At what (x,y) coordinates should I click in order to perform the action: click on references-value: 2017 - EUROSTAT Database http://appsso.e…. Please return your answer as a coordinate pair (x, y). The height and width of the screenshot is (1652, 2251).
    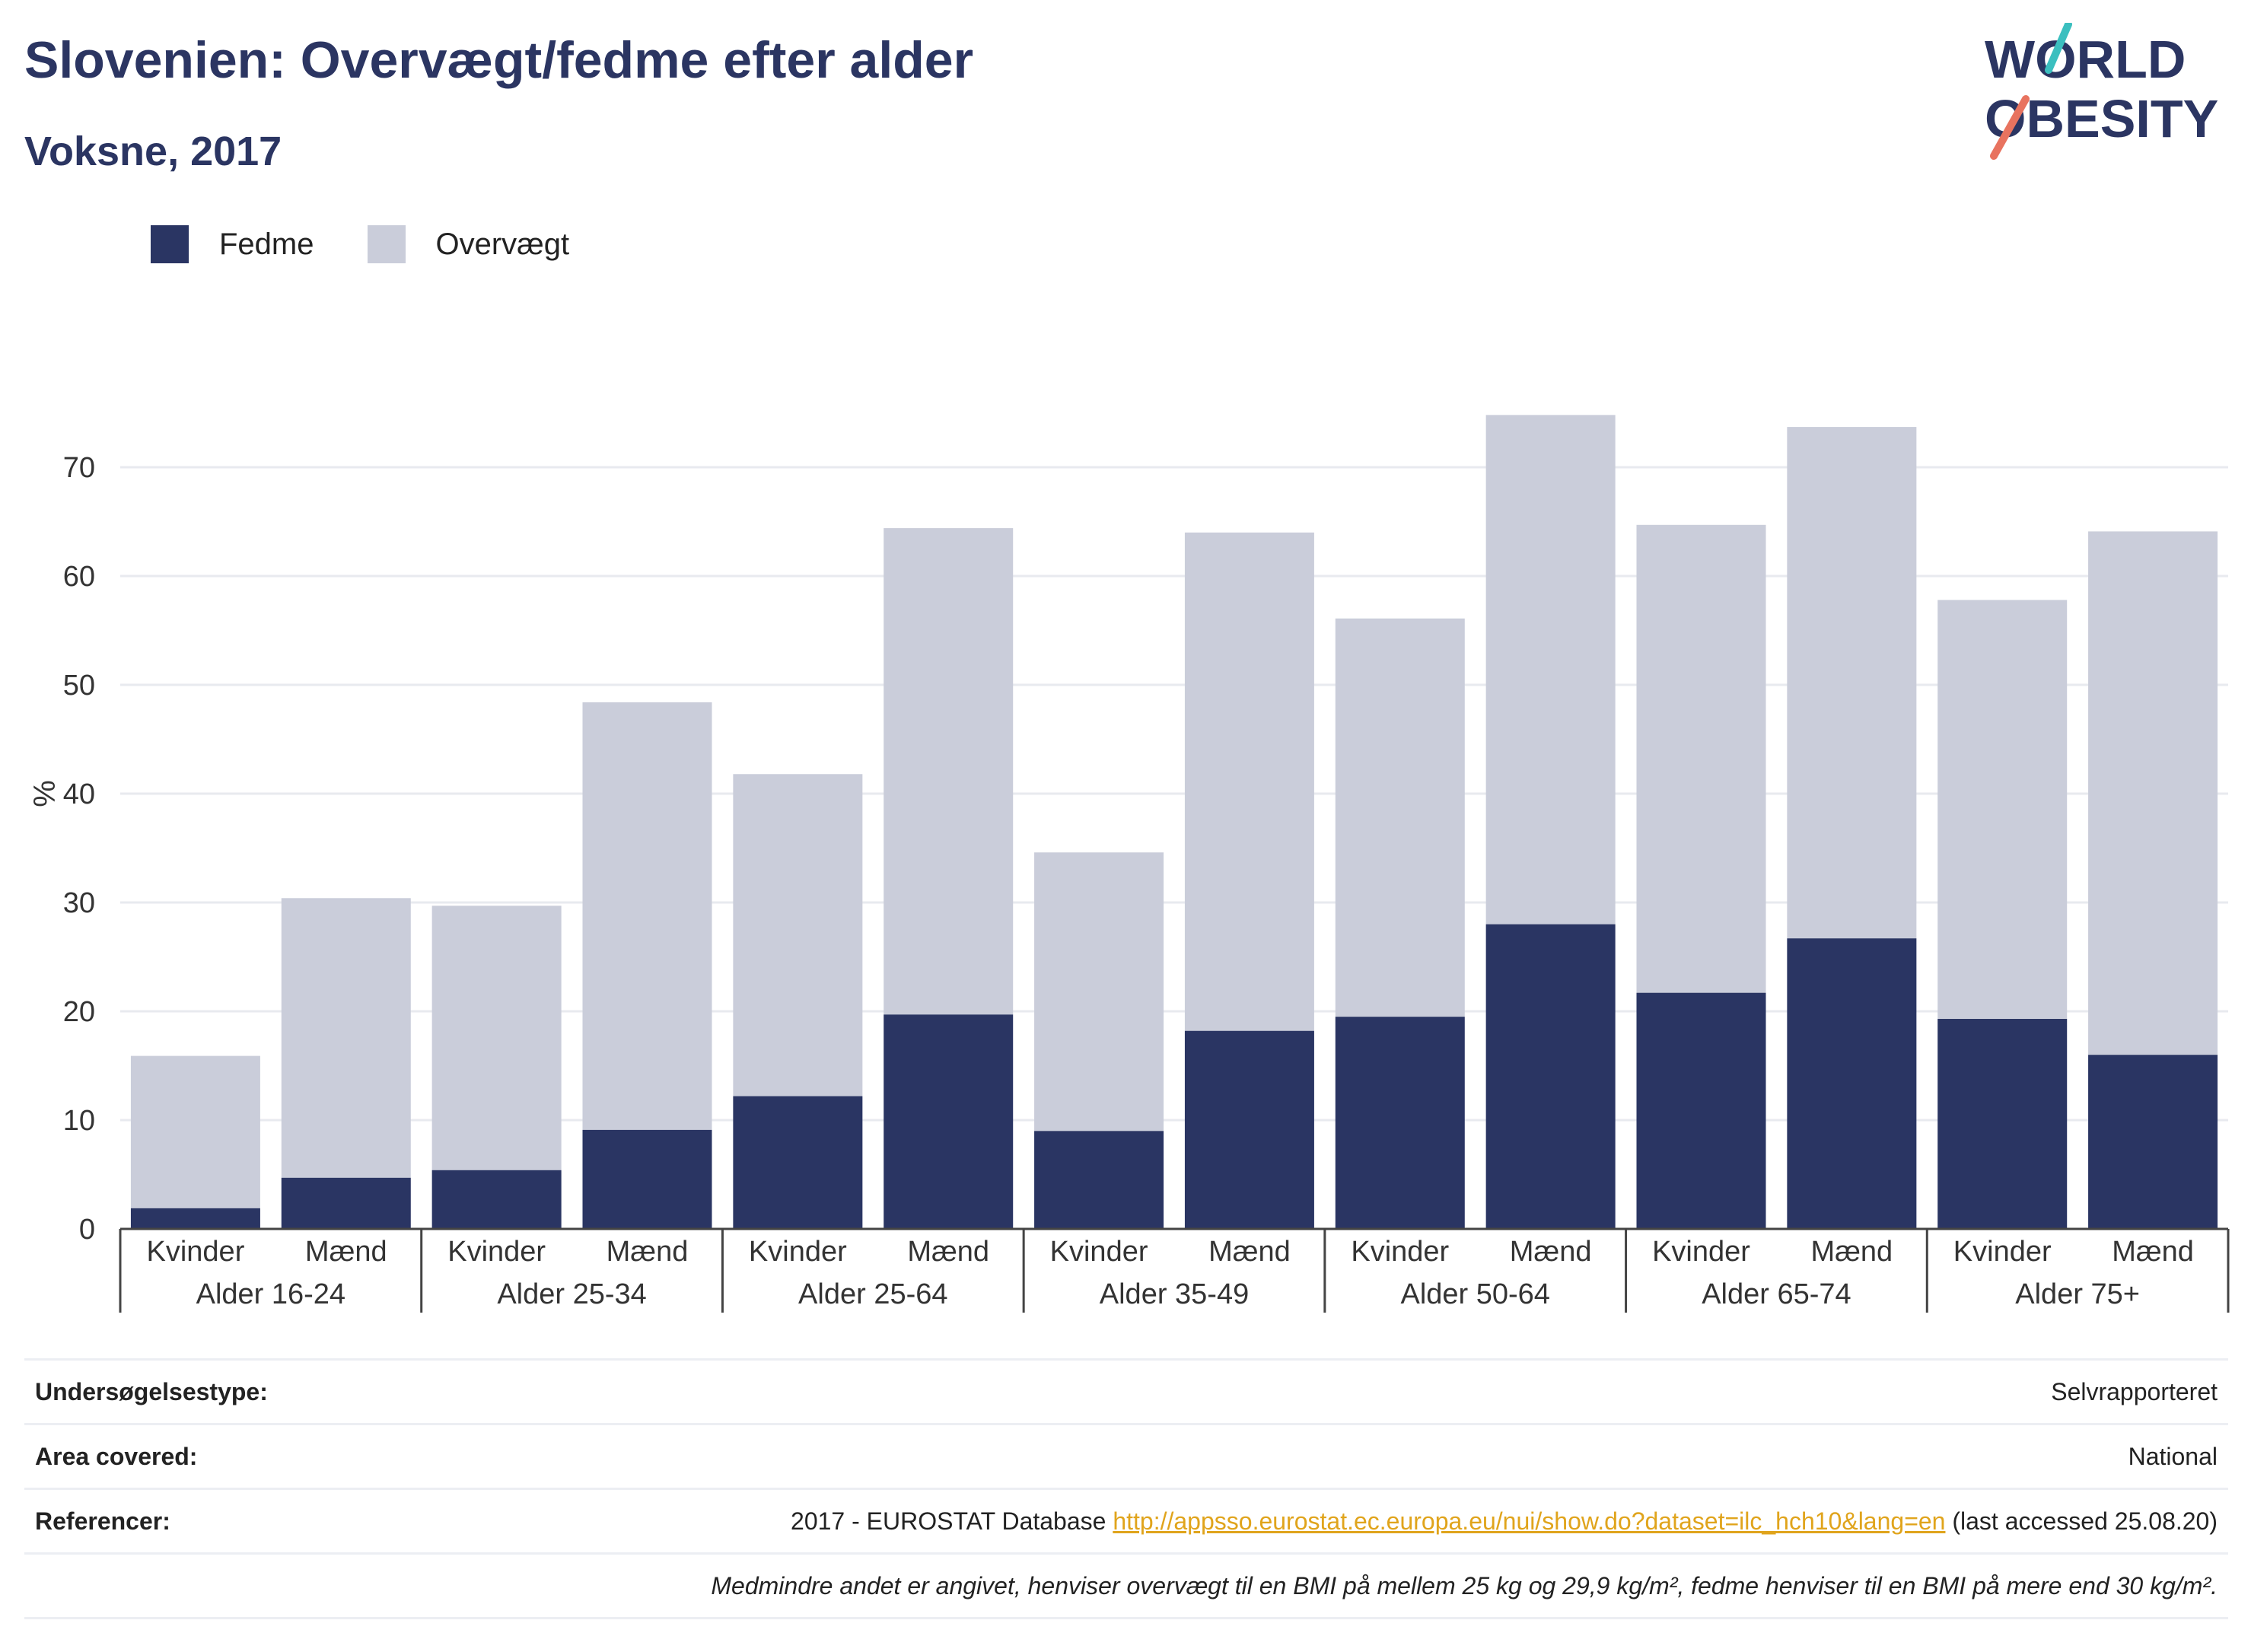
    Looking at the image, I should click on (1504, 1521).